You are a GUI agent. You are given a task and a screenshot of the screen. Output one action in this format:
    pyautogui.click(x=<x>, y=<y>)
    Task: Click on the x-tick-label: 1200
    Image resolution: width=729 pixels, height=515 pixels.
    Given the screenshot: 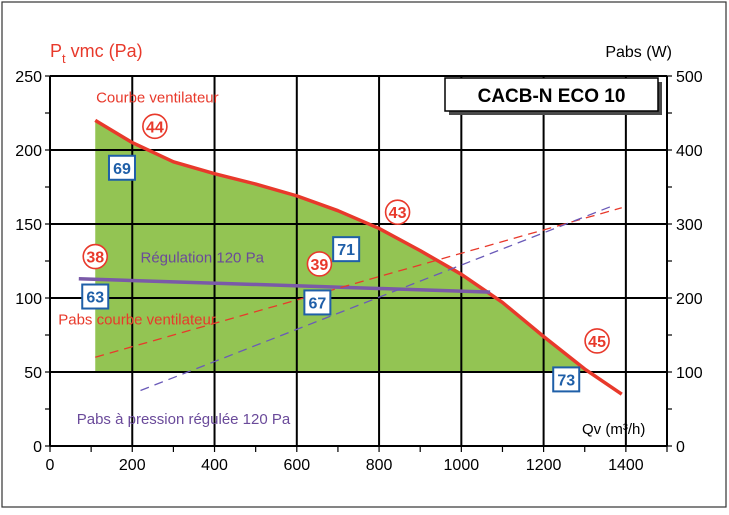 What is the action you would take?
    pyautogui.click(x=544, y=465)
    